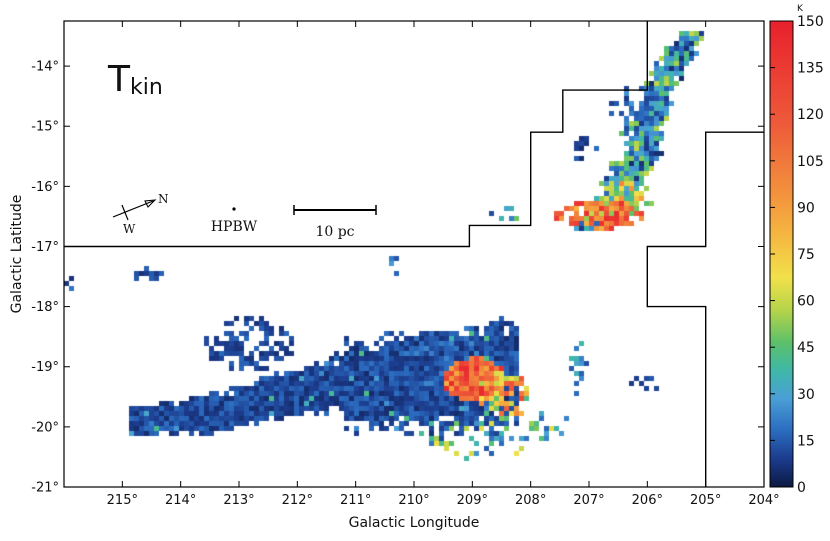 This screenshot has height=541, width=830. Describe the element at coordinates (647, 500) in the screenshot. I see `x-tick-label: 206°` at that location.